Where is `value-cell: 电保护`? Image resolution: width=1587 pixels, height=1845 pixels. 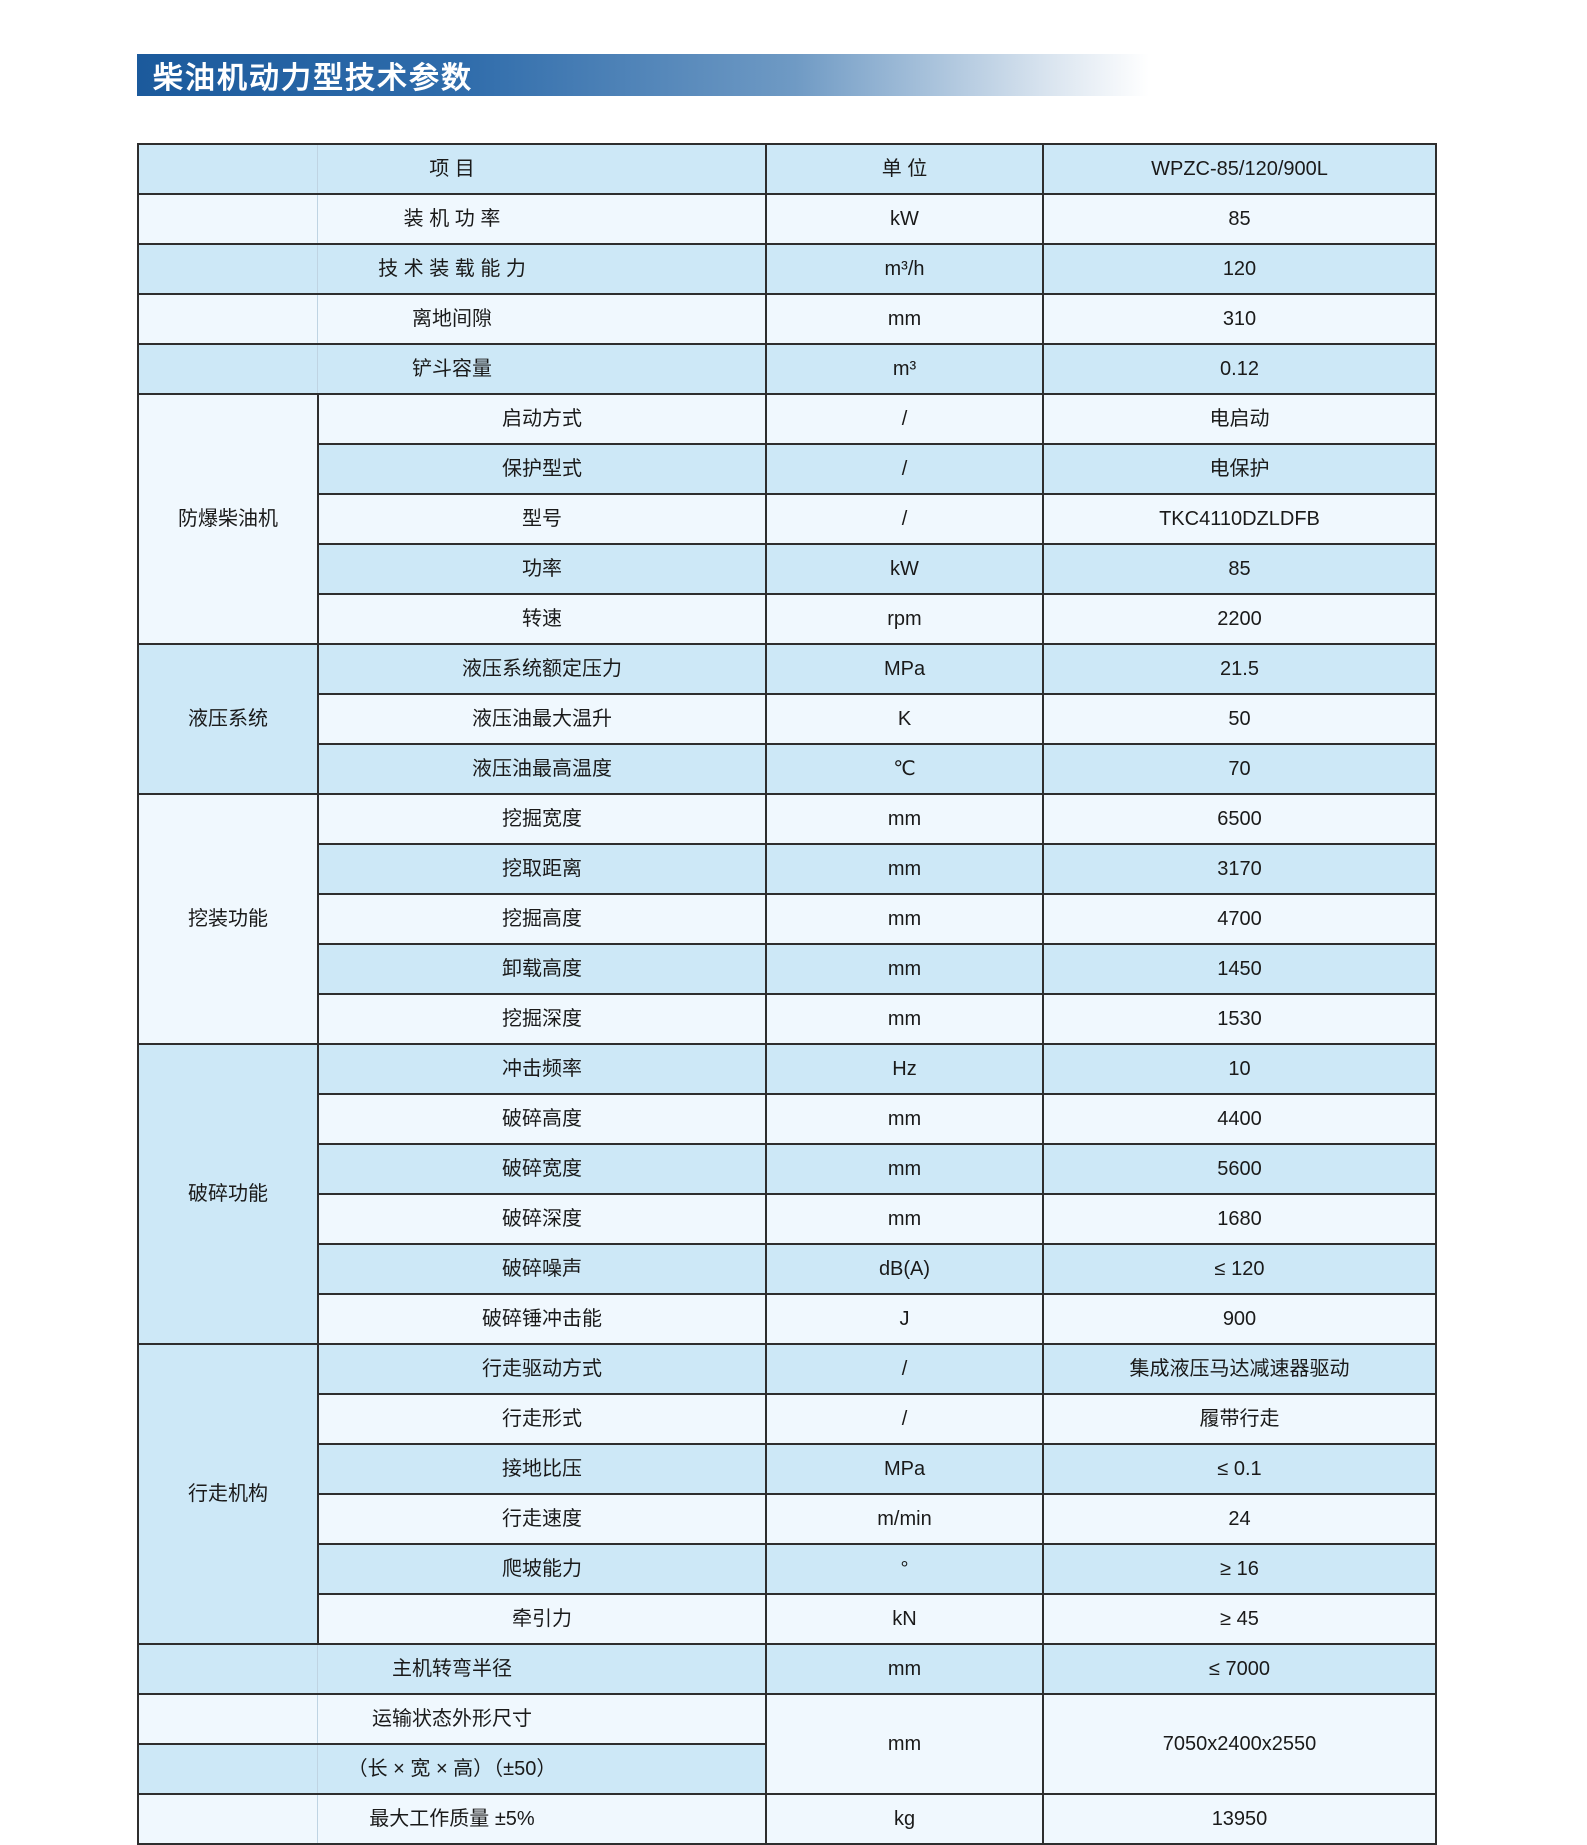 value-cell: 电保护 is located at coordinates (1239, 469).